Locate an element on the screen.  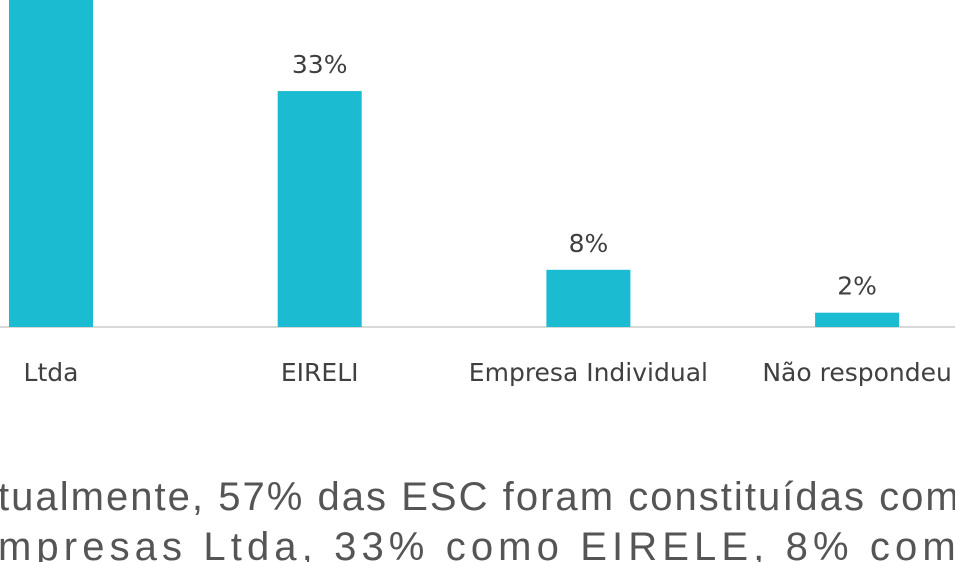
x-tick-label: Empresa Individual is located at coordinates (588, 372).